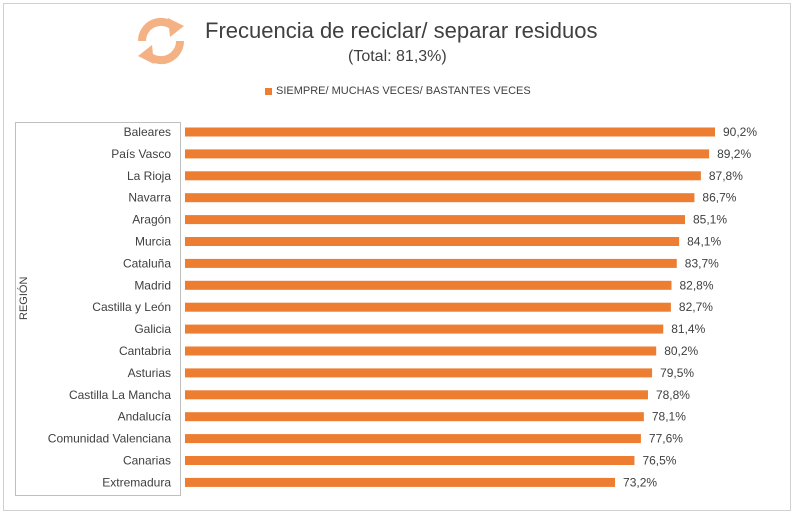  I want to click on legend-label: SIEMPRE/ MUCHAS VECES/ BASTANTES VECES, so click(403, 91).